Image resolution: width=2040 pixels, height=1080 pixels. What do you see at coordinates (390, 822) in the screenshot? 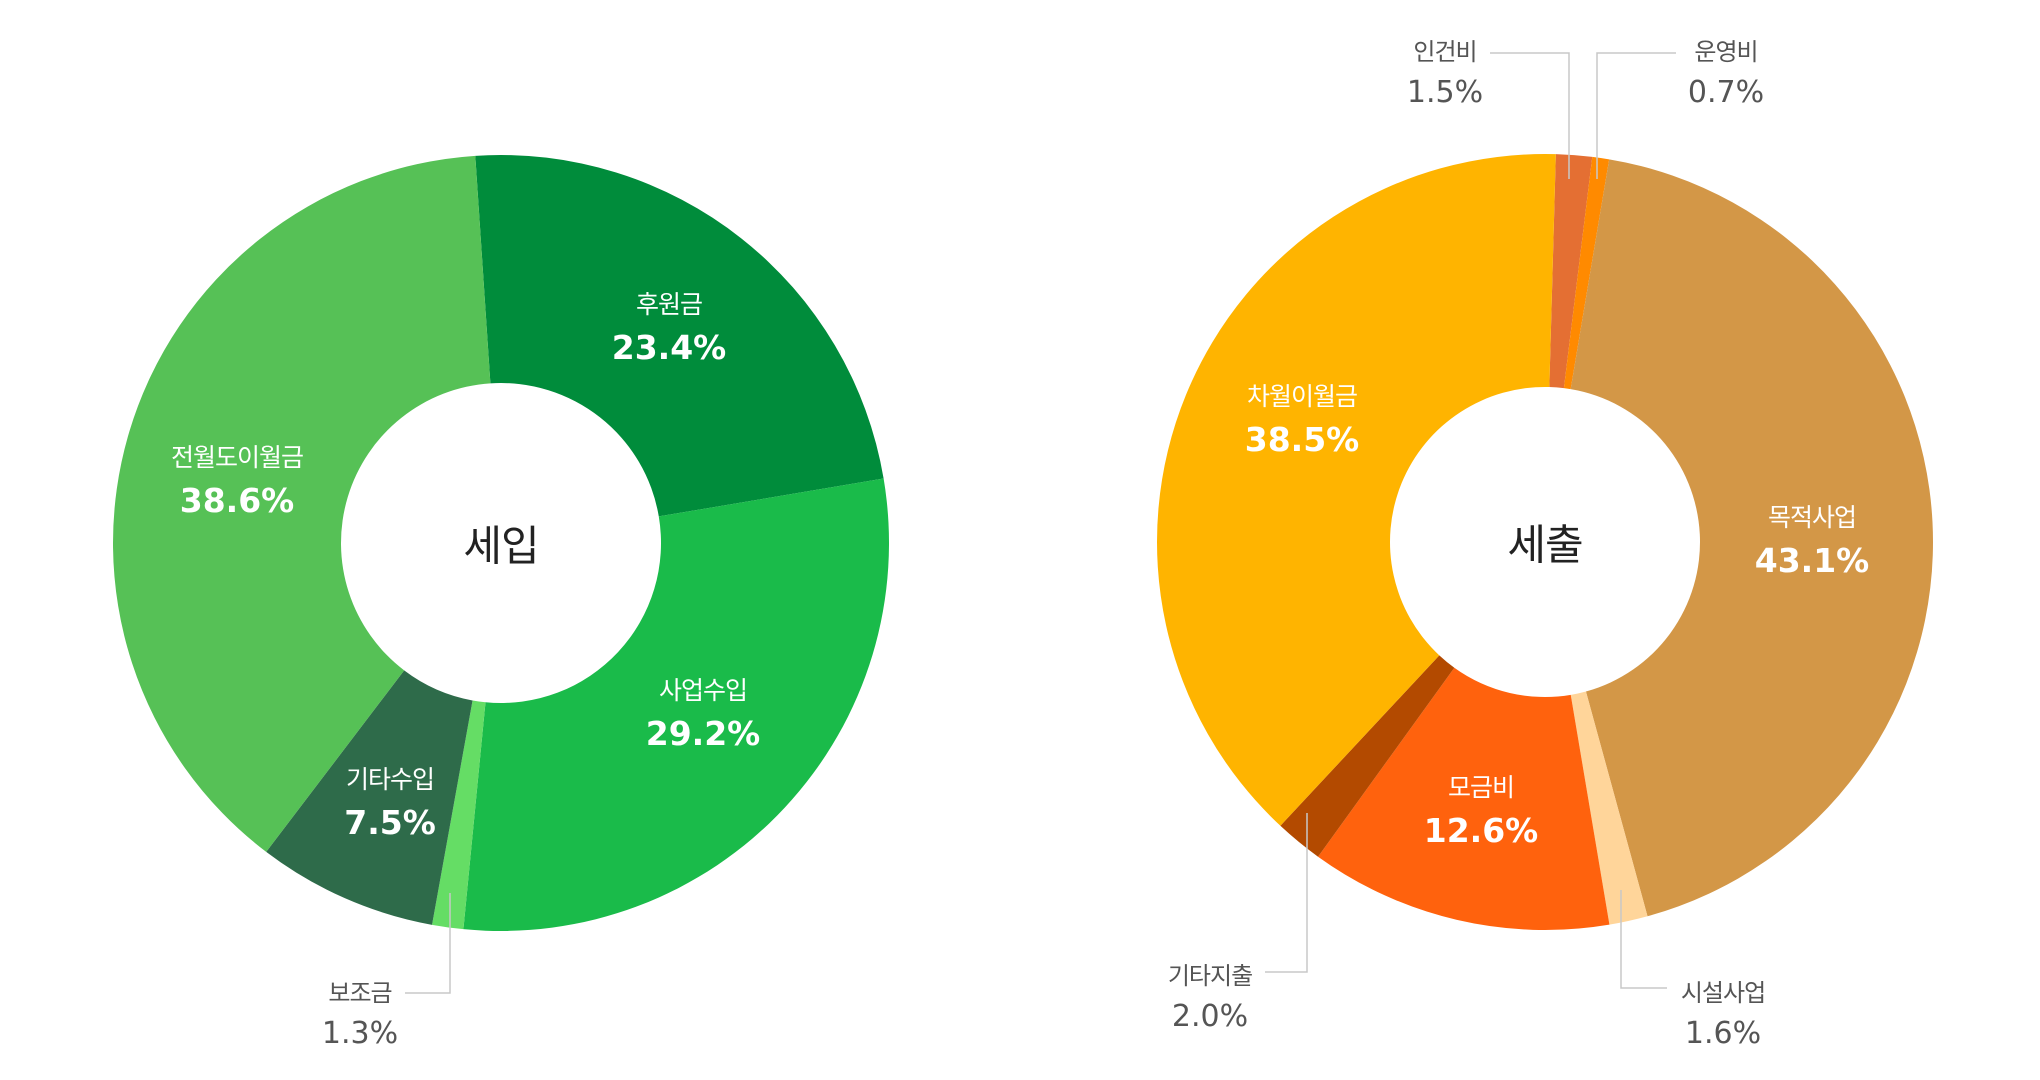
I see `slice-label-value: 7.5%` at bounding box center [390, 822].